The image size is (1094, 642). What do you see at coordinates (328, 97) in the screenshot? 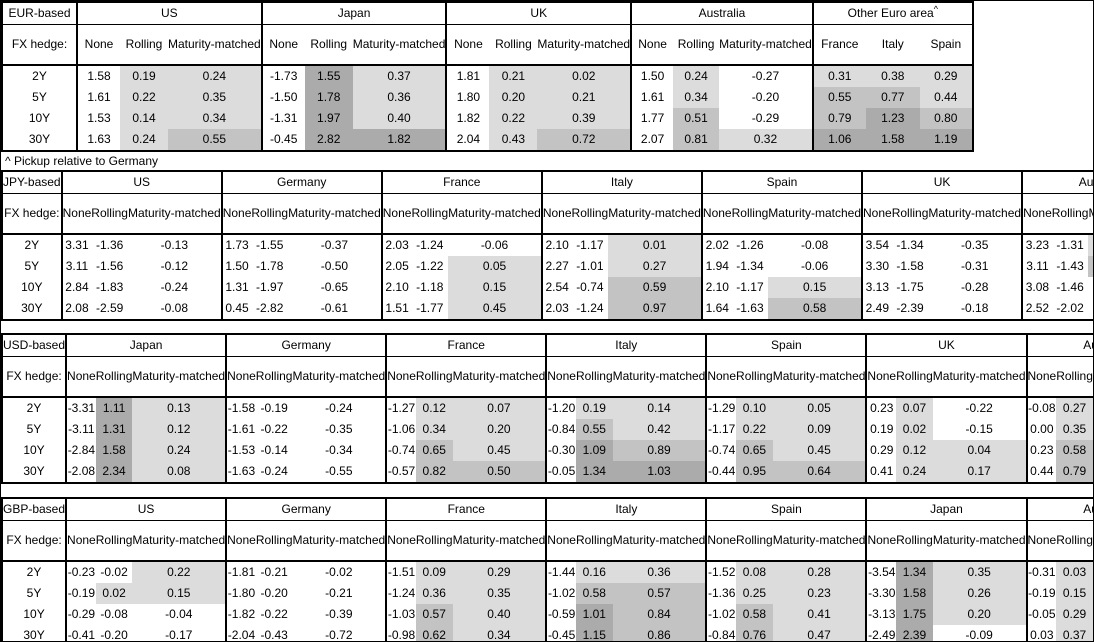
I see `value-cell: 1.78` at bounding box center [328, 97].